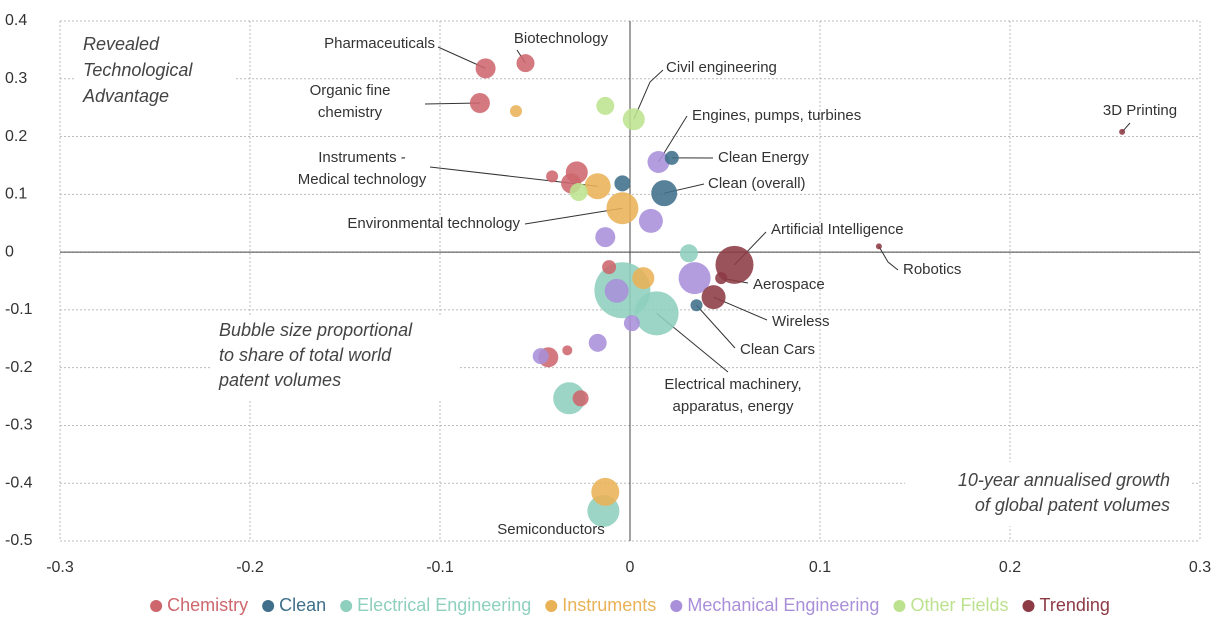 The width and height of the screenshot is (1220, 618). I want to click on size-note-line: Bubble size proportional, so click(316, 330).